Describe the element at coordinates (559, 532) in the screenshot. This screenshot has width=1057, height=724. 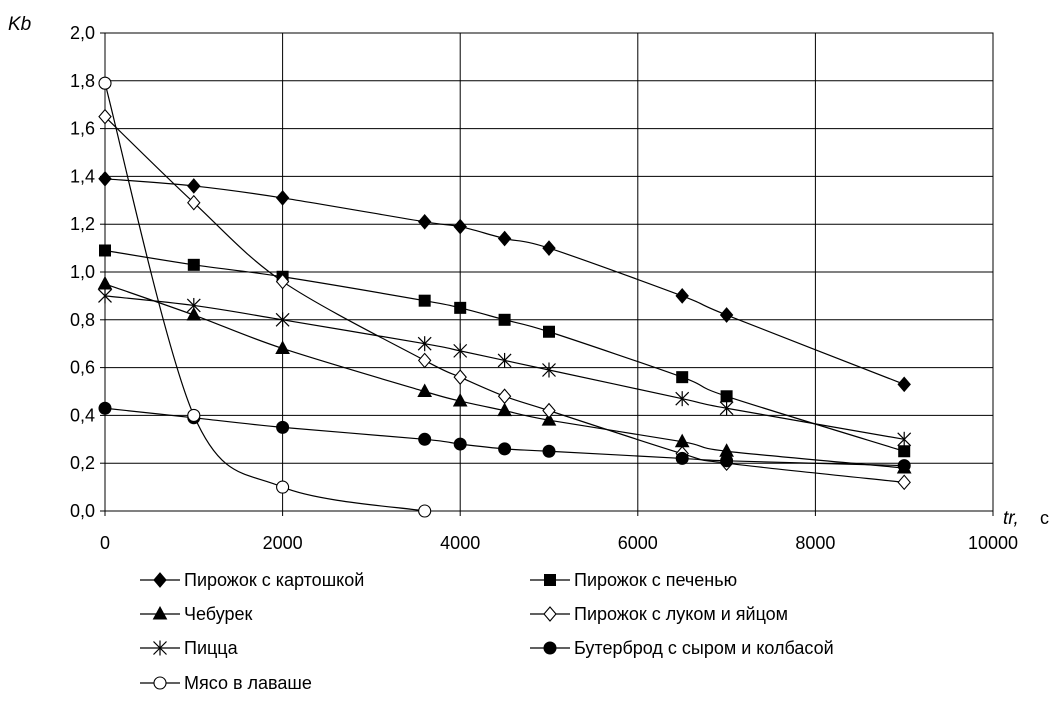
I see `x-axis-ticks: 0 2000 4000 6000 8000 10000` at that location.